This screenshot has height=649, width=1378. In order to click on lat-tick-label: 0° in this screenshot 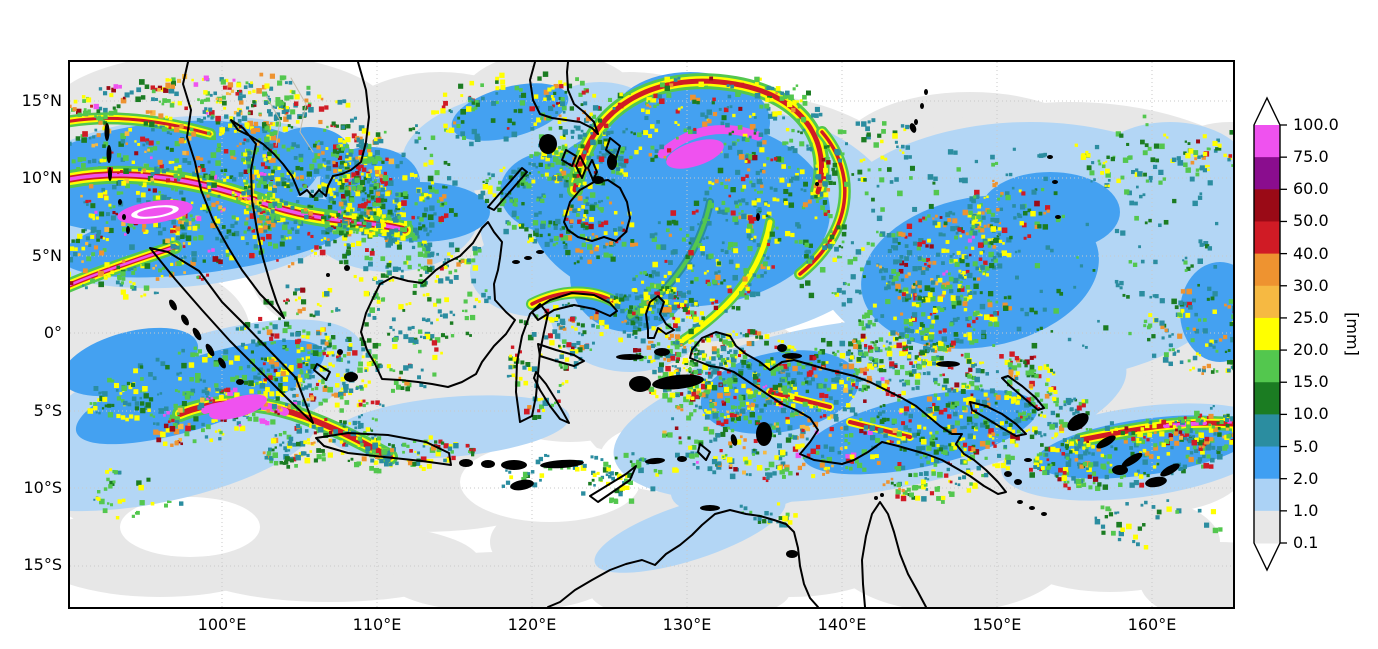, I will do `click(52, 332)`.